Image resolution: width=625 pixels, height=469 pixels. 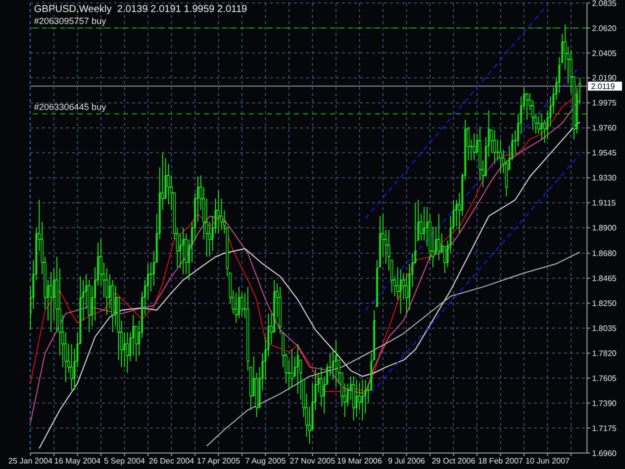 What do you see at coordinates (501, 461) in the screenshot?
I see `x-tick-label: 18 Feb 2007` at bounding box center [501, 461].